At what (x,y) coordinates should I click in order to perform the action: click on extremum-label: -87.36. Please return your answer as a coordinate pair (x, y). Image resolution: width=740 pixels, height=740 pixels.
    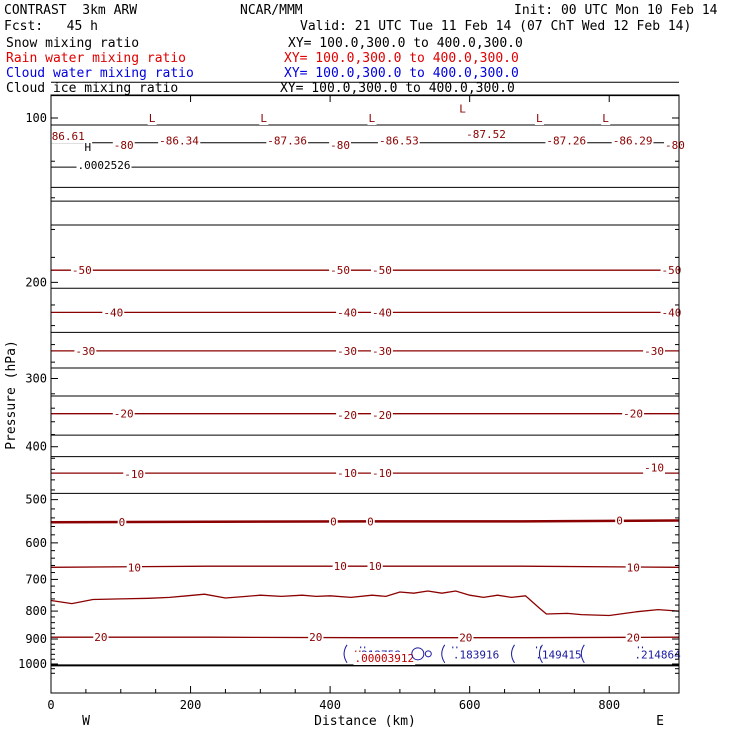
    Looking at the image, I should click on (287, 141).